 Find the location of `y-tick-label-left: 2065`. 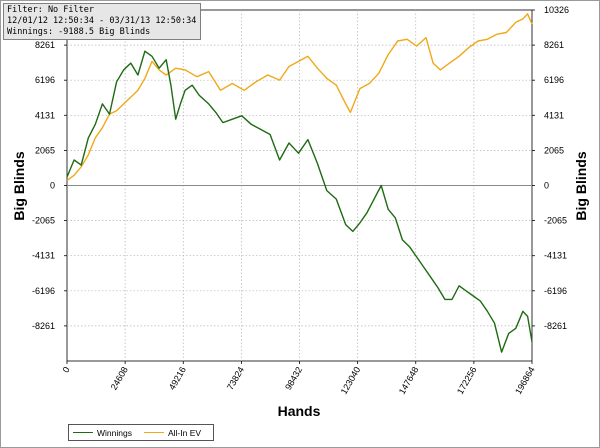

y-tick-label-left: 2065 is located at coordinates (45, 150).